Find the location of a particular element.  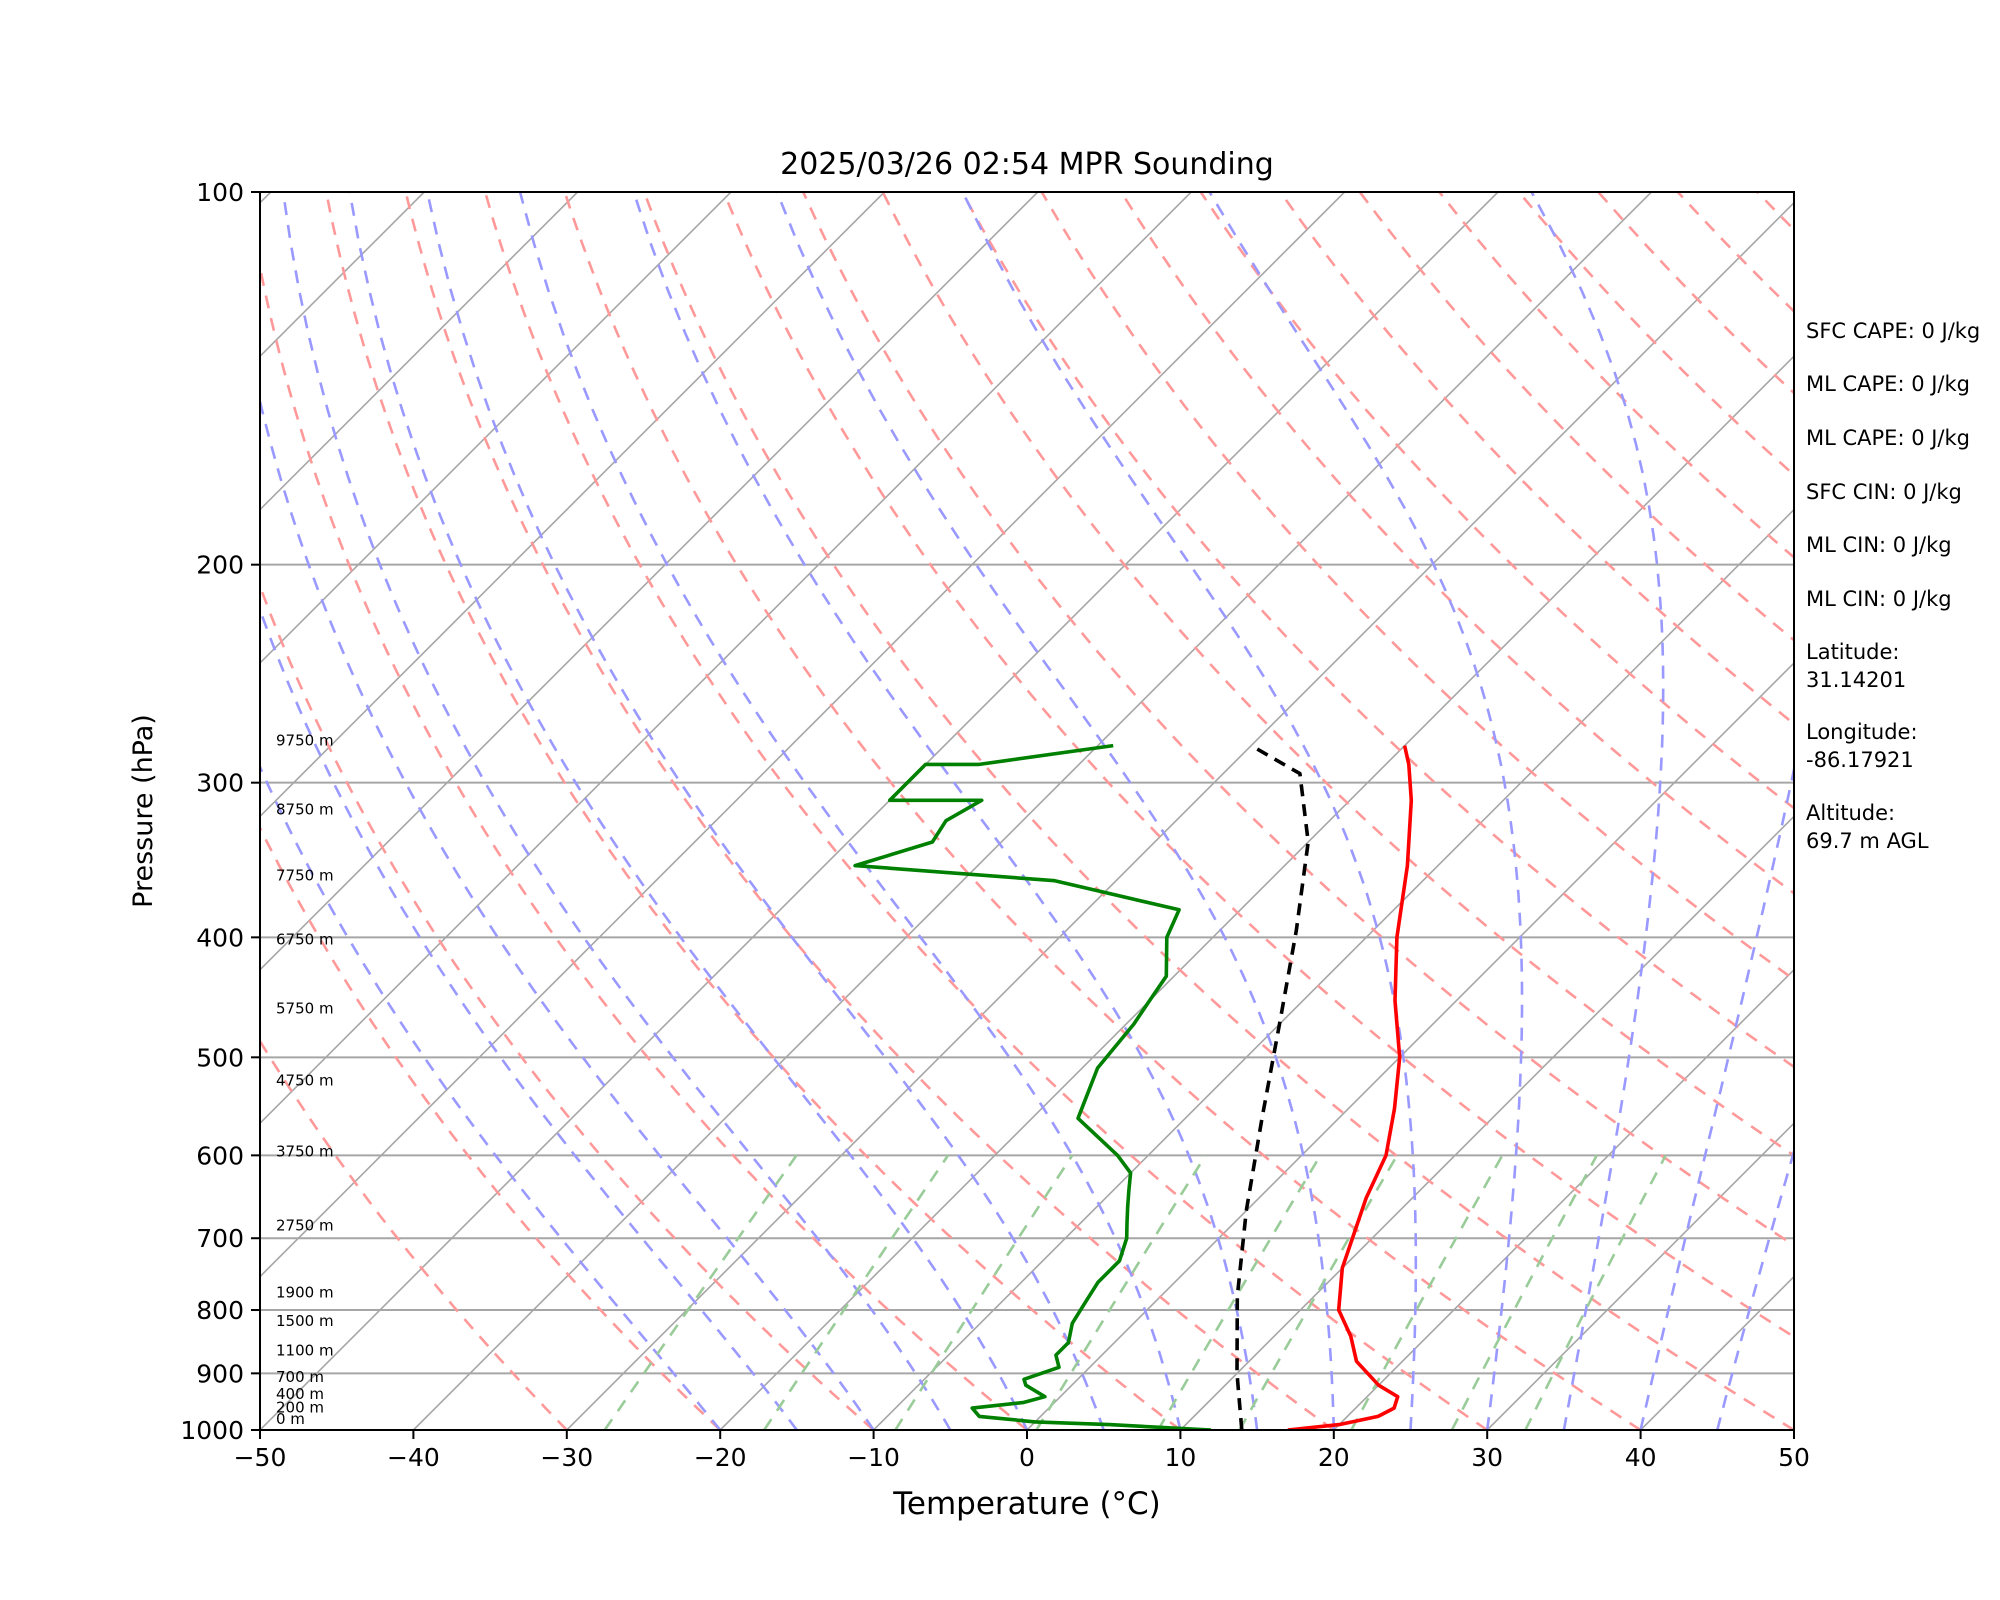

y-tick-label: 900 is located at coordinates (220, 1373).